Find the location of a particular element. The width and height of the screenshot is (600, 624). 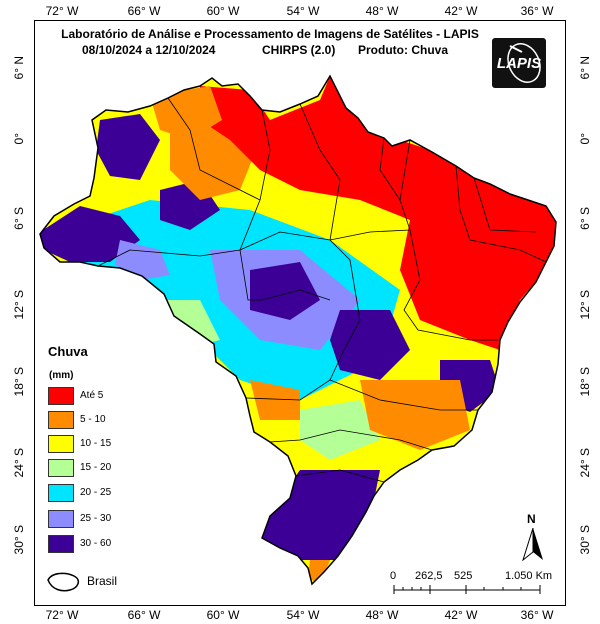

scale-label: 525 is located at coordinates (463, 576).